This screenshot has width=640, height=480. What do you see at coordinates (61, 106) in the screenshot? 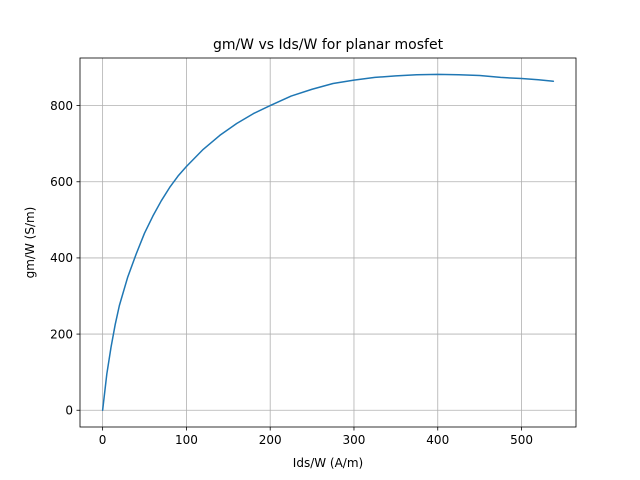
I see `y-tick-label: 800` at bounding box center [61, 106].